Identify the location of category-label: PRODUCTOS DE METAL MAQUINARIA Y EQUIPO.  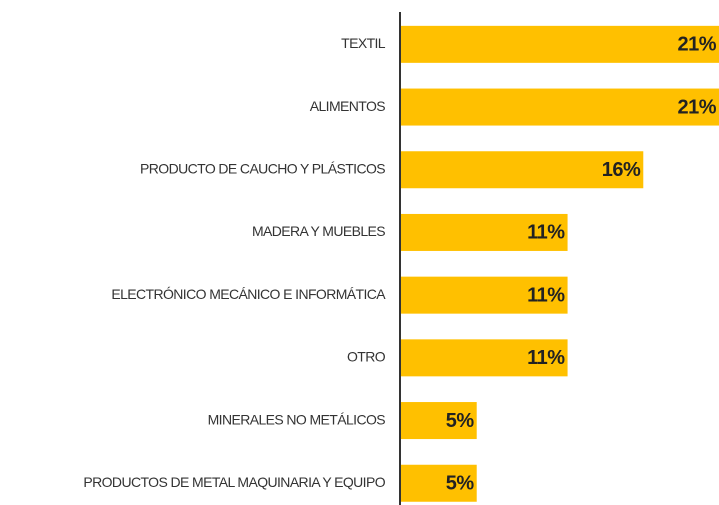
(234, 482).